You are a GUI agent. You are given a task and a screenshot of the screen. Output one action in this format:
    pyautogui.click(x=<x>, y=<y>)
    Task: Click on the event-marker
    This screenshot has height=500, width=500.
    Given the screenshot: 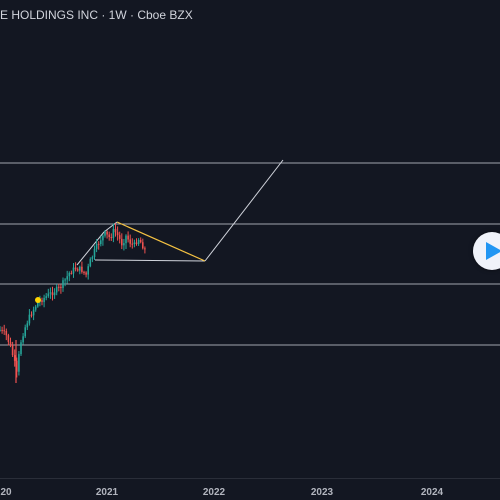 What is the action you would take?
    pyautogui.click(x=38, y=300)
    